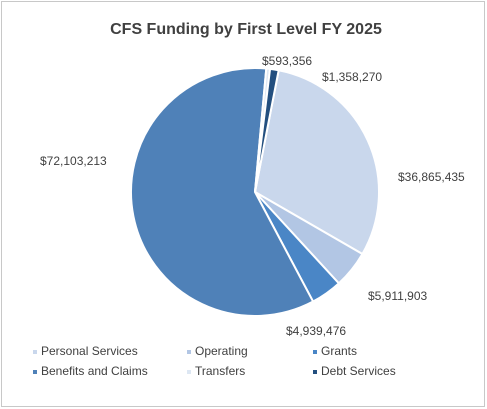 The height and width of the screenshot is (409, 487). Describe the element at coordinates (73, 161) in the screenshot. I see `data-label: $72,103,213` at that location.